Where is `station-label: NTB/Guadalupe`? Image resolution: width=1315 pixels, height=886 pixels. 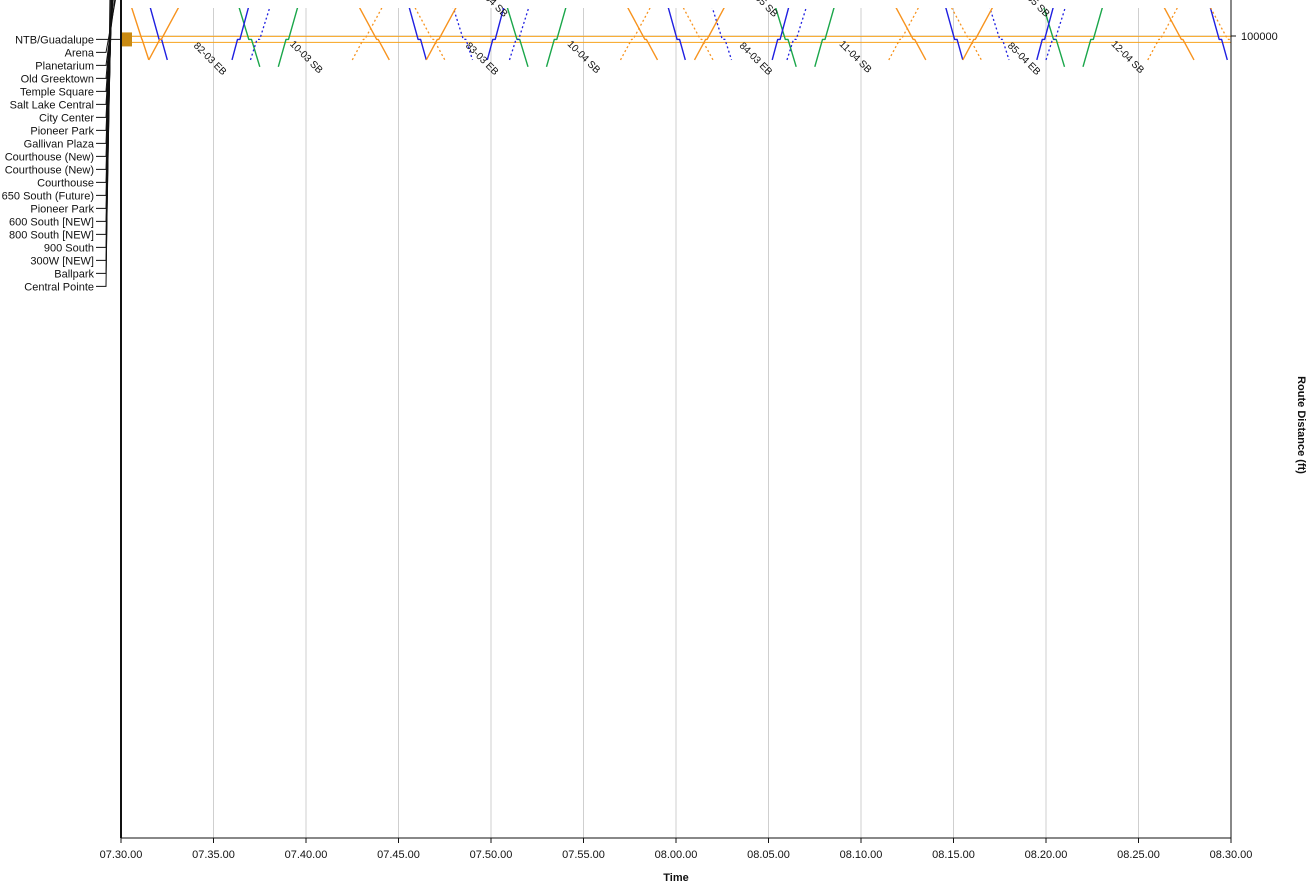
station-label: NTB/Guadalupe is located at coordinates (54, 40).